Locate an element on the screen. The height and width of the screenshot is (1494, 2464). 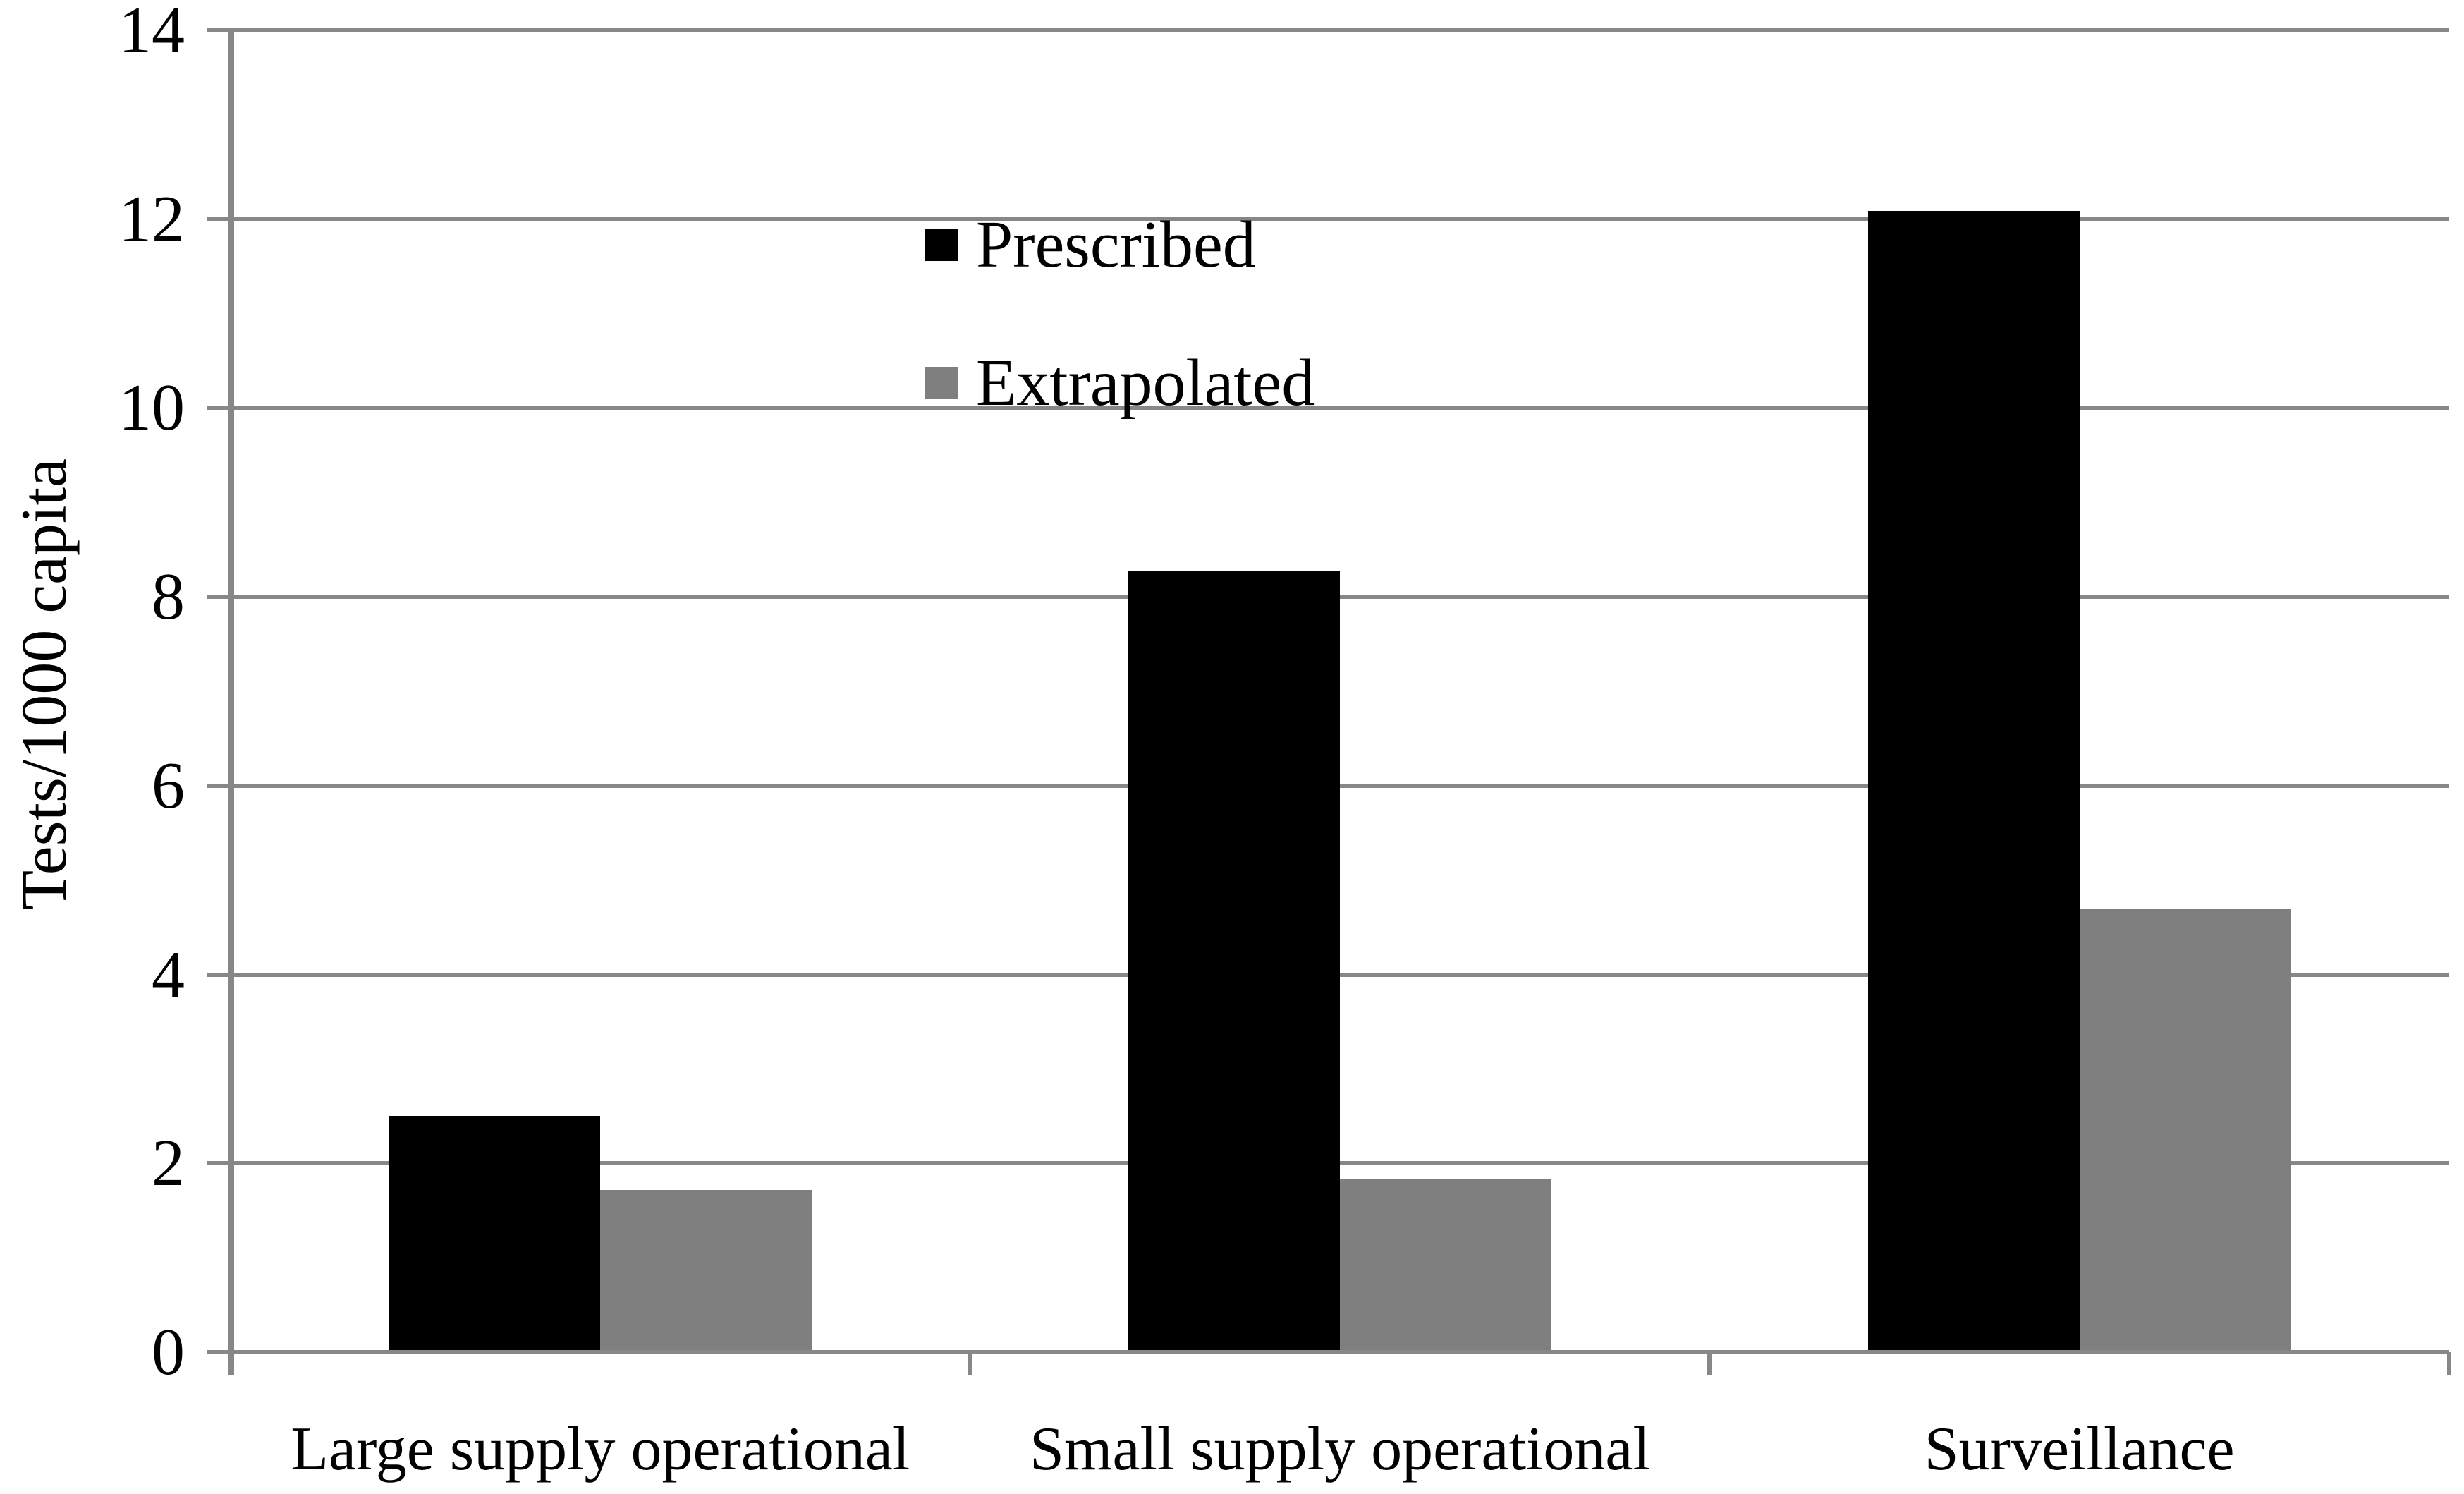
bar-prescribed-small-supply-operational is located at coordinates (1234, 962).